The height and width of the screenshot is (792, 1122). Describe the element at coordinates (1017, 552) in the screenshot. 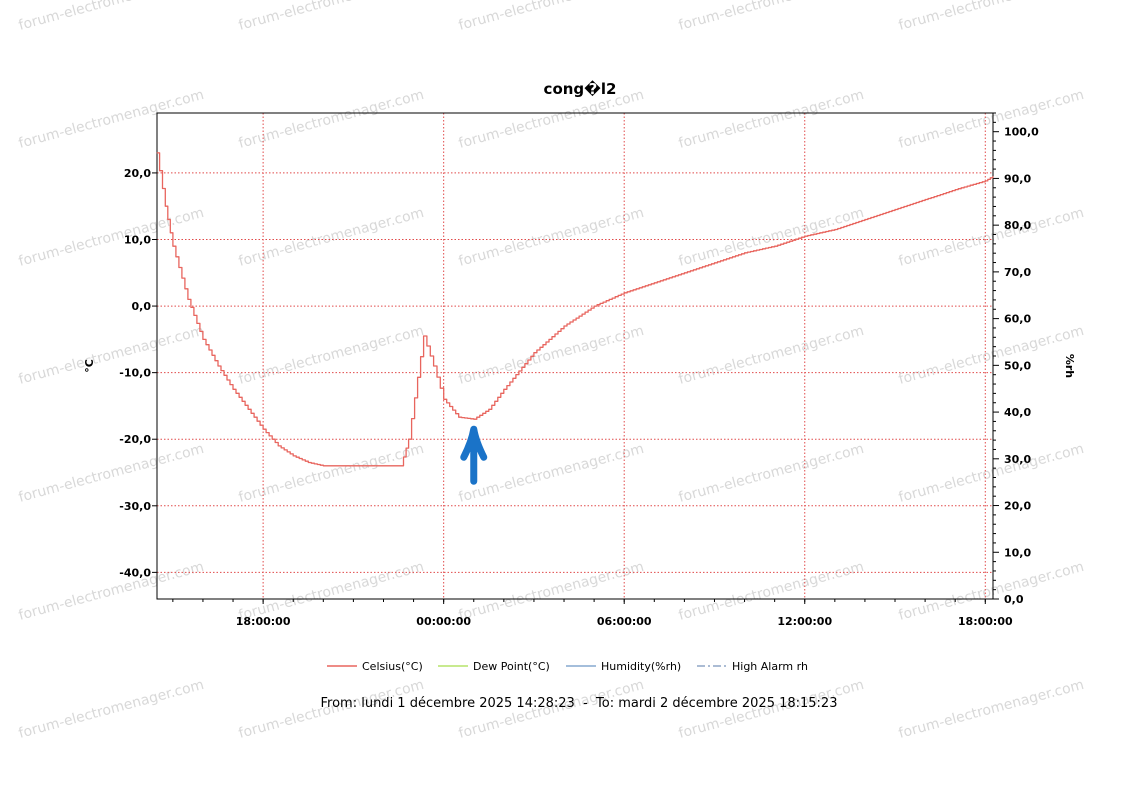

I see `y2-tick-label: 10,0` at that location.